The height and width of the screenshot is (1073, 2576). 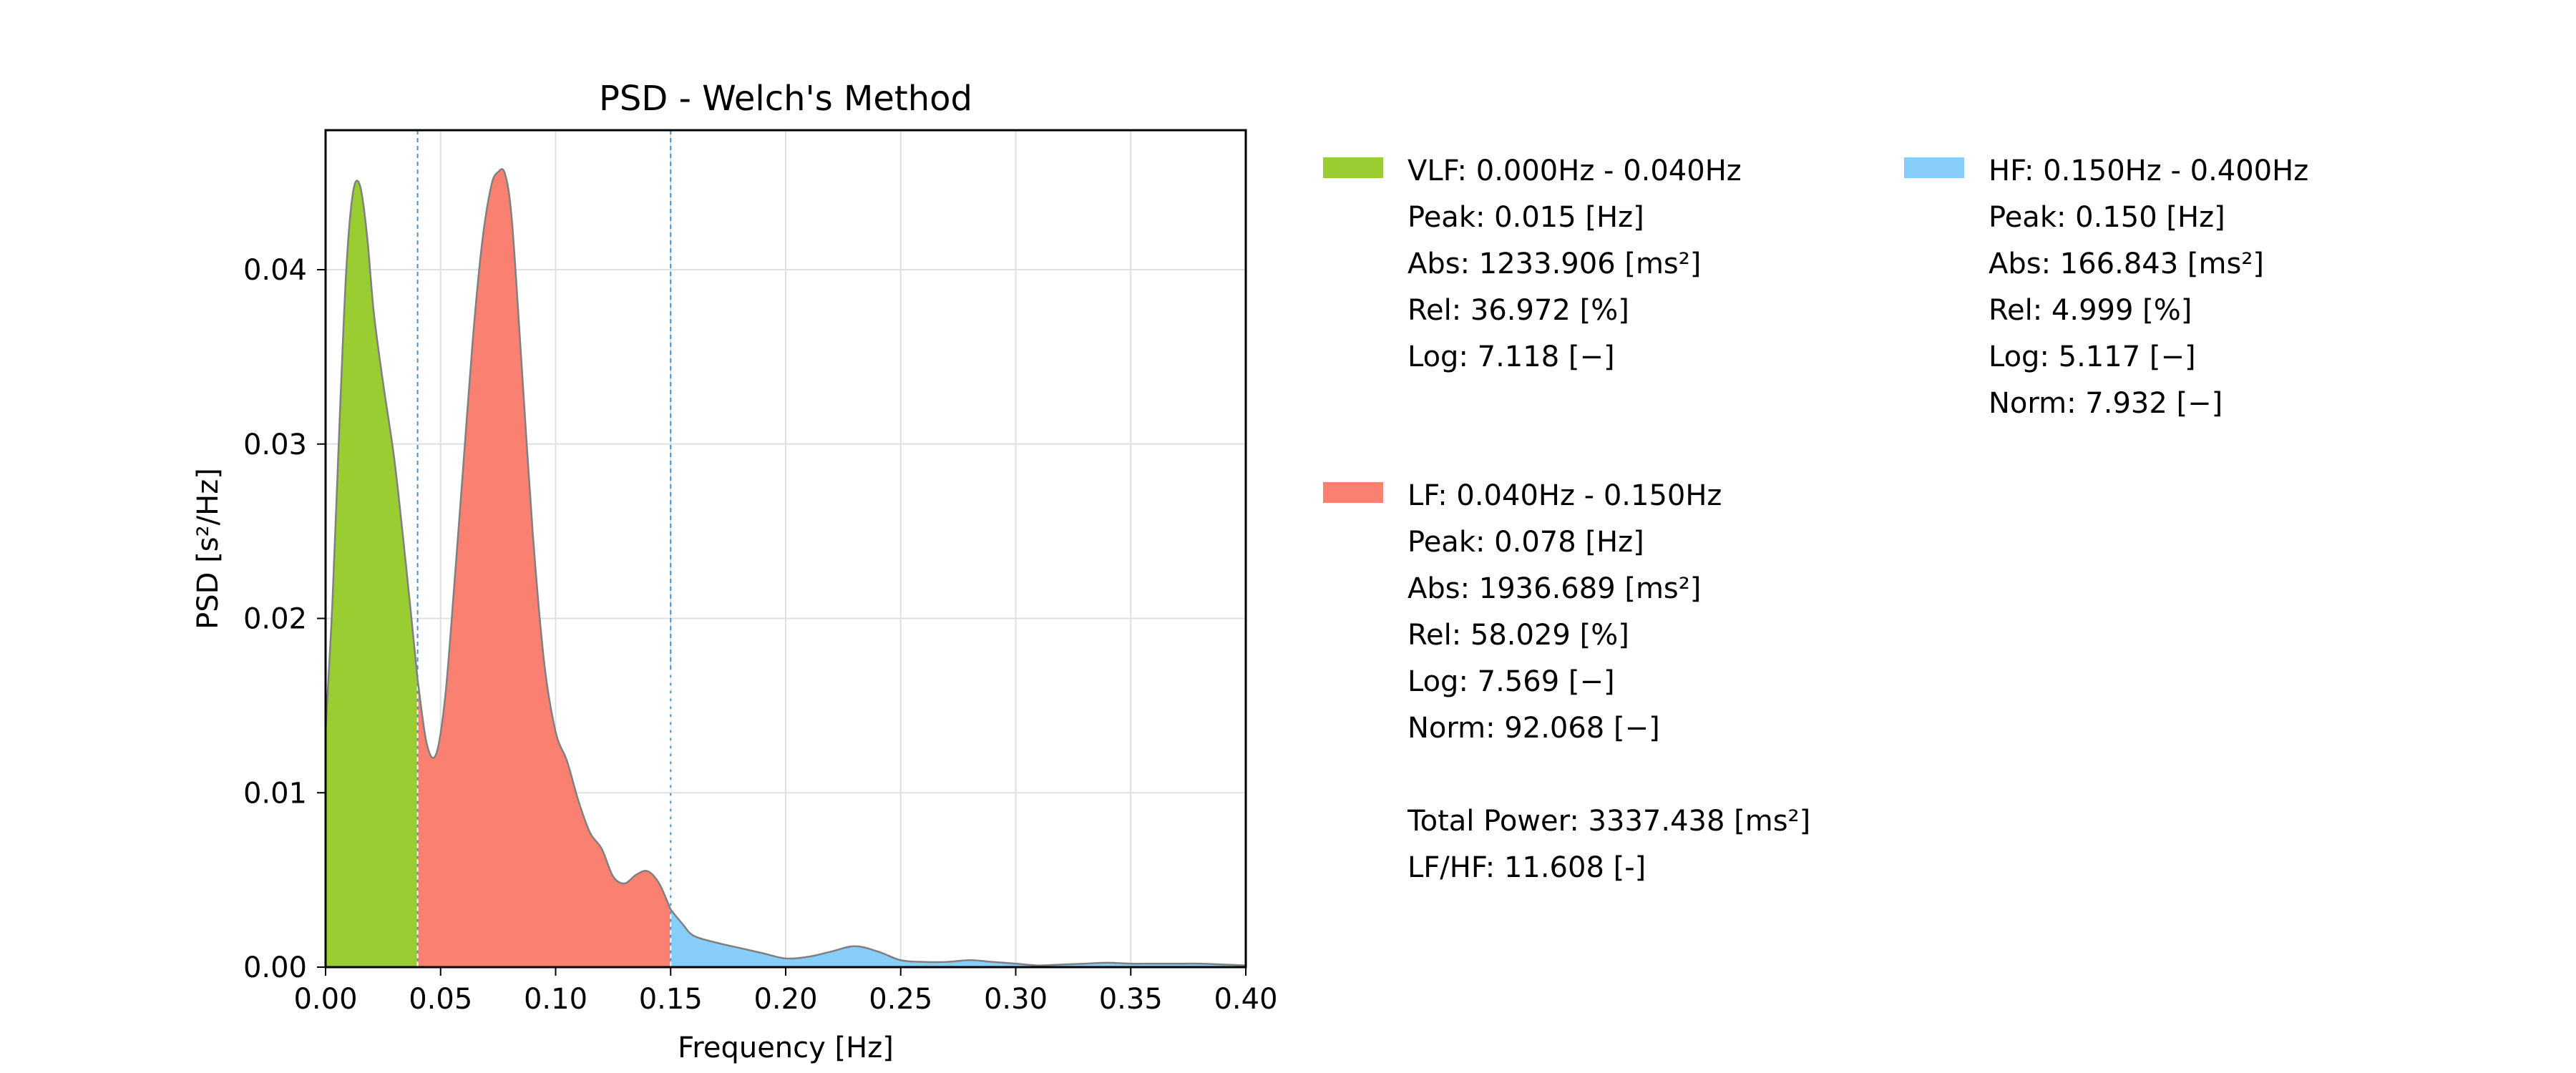 What do you see at coordinates (1525, 218) in the screenshot?
I see `legend-vlf-peak: Peak: 0.015 [Hz]` at bounding box center [1525, 218].